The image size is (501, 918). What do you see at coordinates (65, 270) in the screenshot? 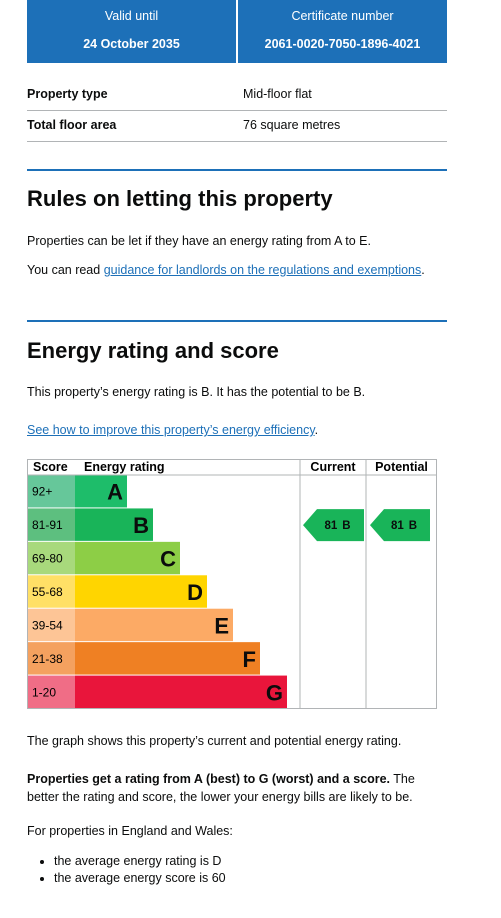
I see `text: You can read` at bounding box center [65, 270].